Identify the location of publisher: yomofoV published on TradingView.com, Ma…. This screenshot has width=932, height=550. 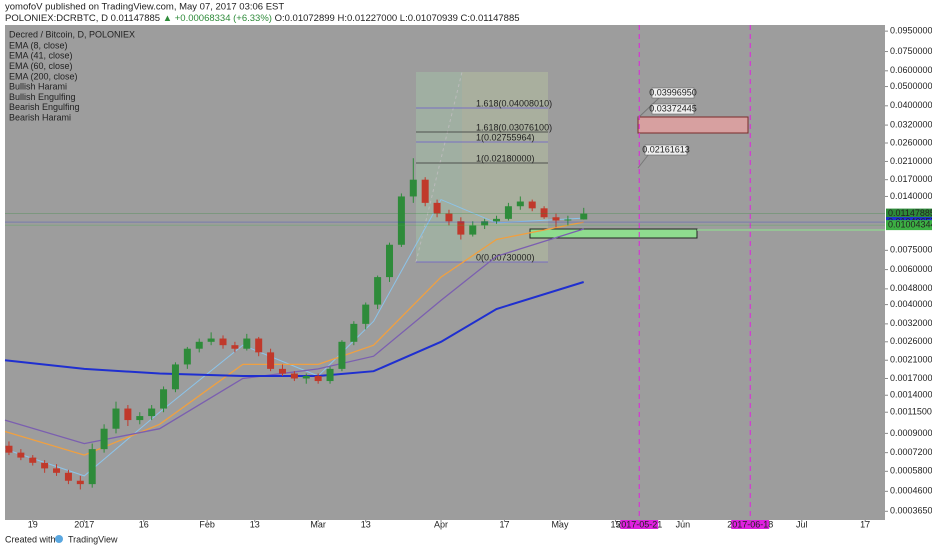
(144, 7).